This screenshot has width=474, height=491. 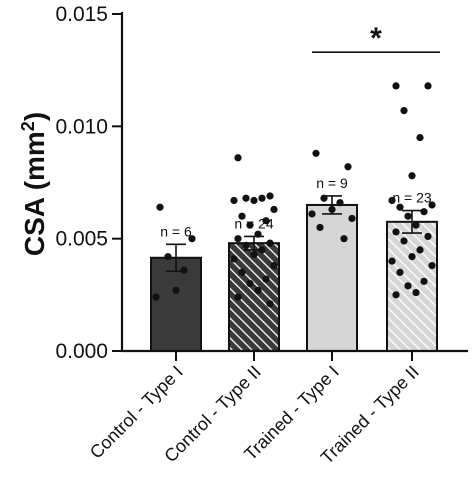 I want to click on y-tick-label: 0.010, so click(x=81, y=126).